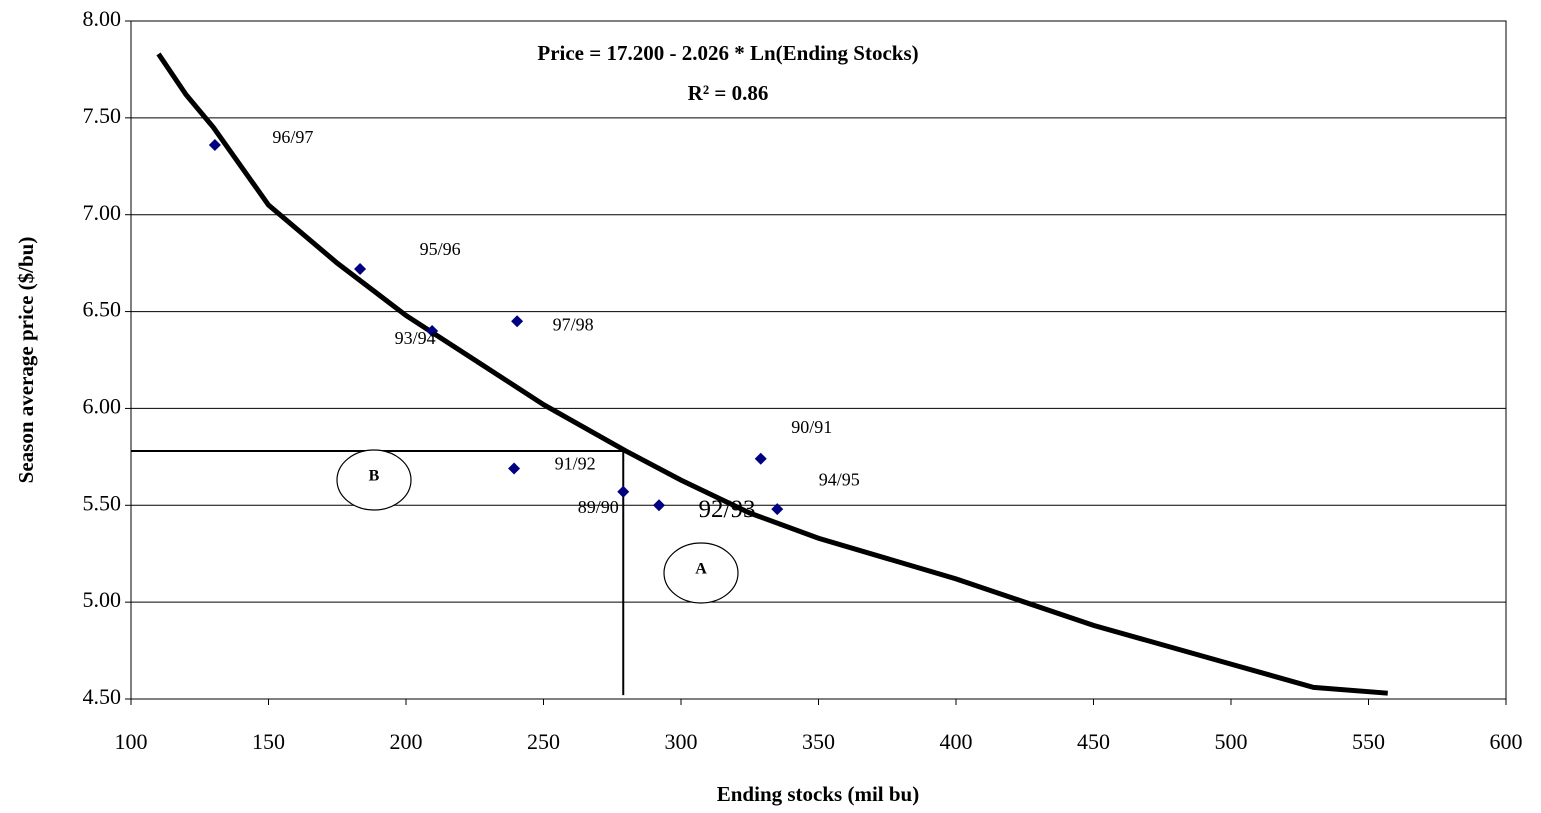 The image size is (1541, 813). What do you see at coordinates (1368, 741) in the screenshot?
I see `x-tick-label: 550` at bounding box center [1368, 741].